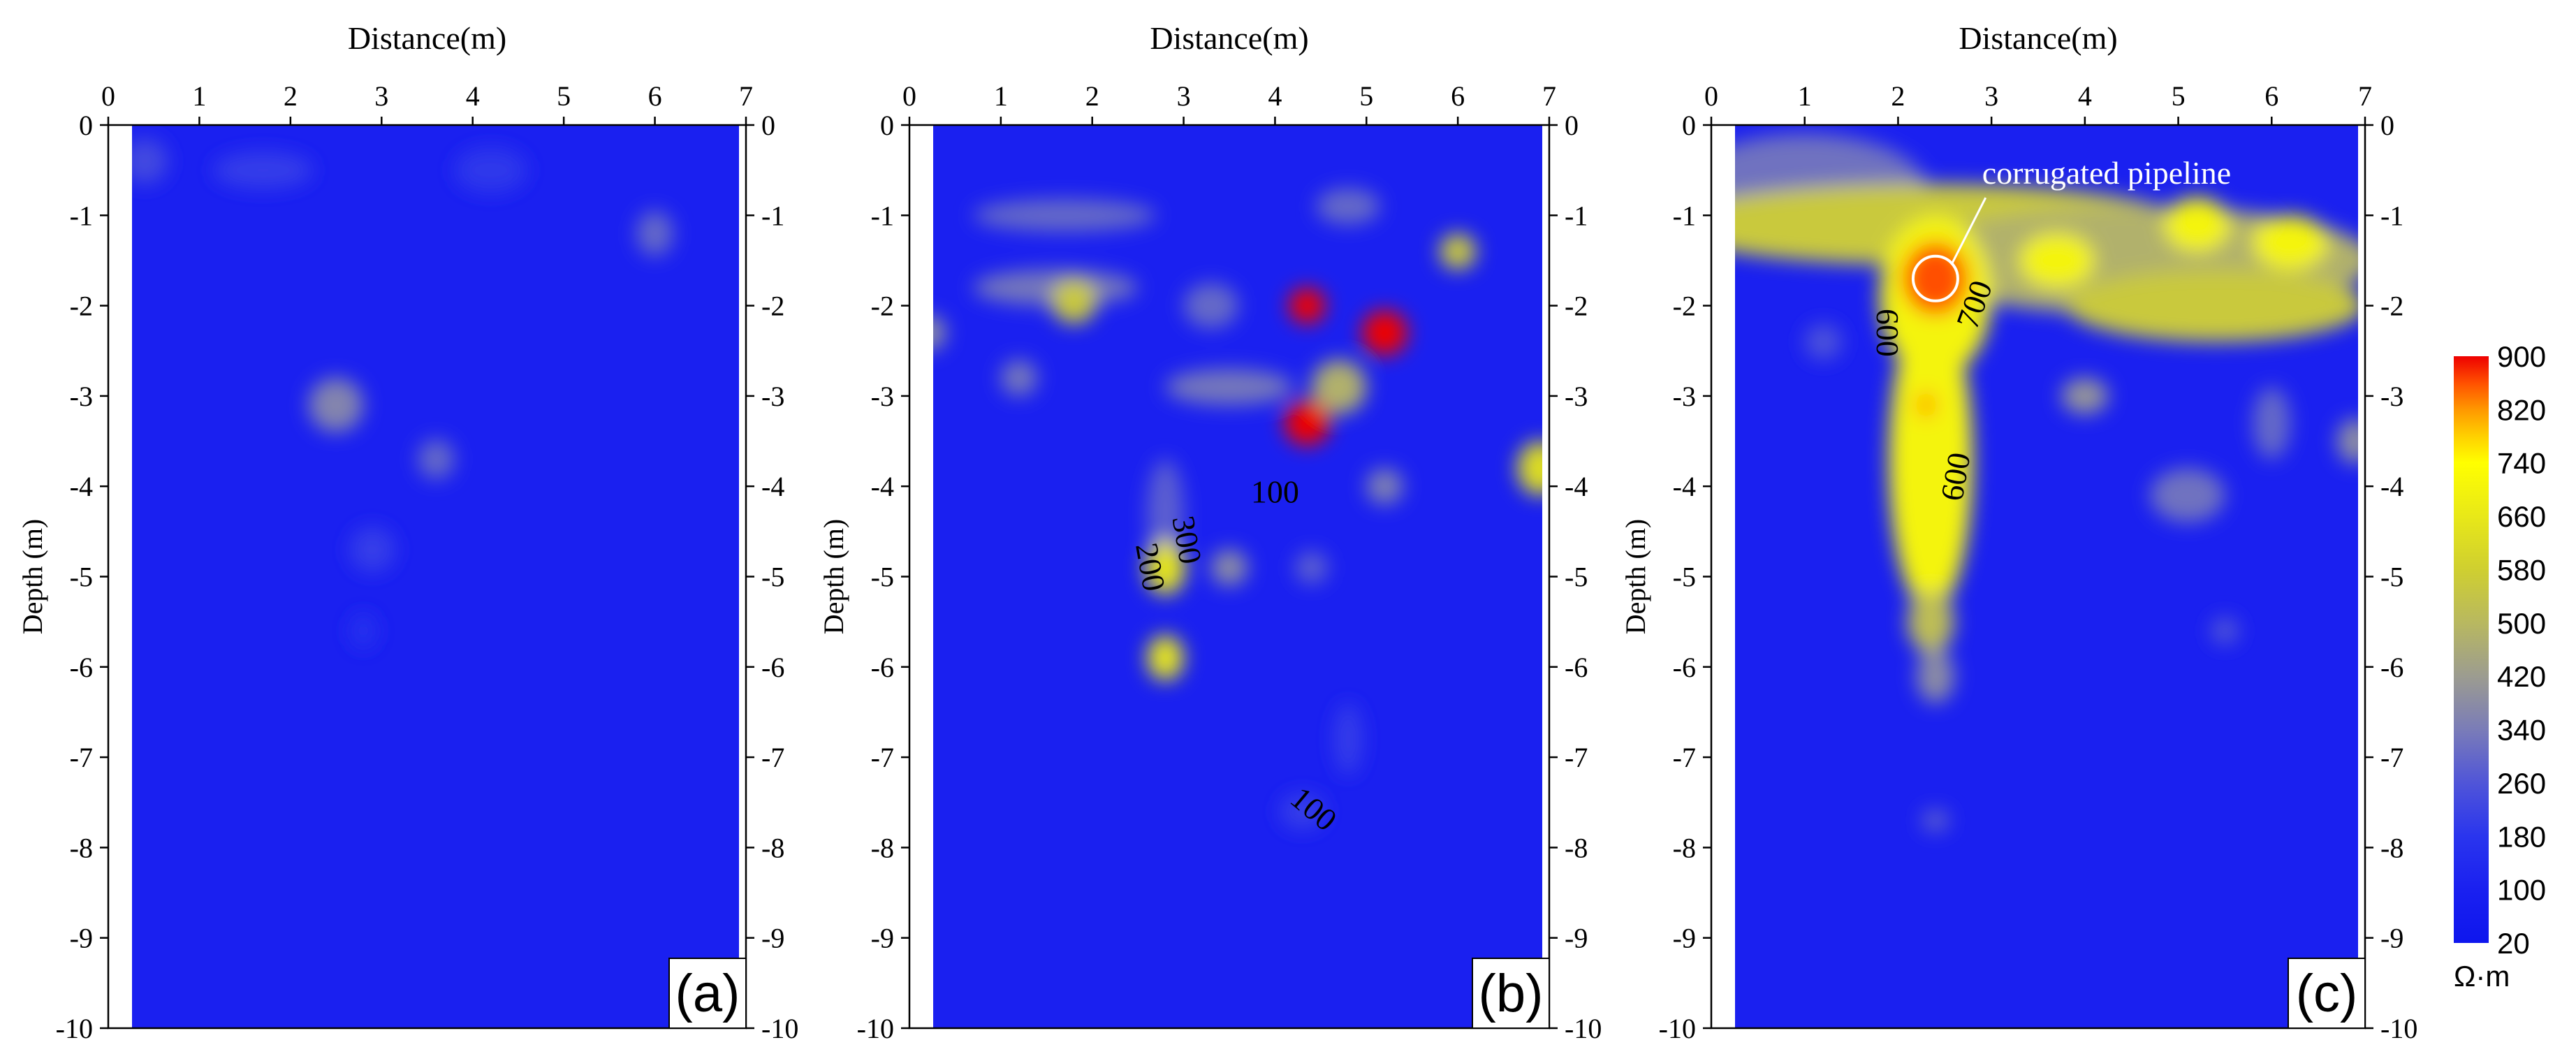  Describe the element at coordinates (1576, 577) in the screenshot. I see `y-tick-label-right: -5` at that location.